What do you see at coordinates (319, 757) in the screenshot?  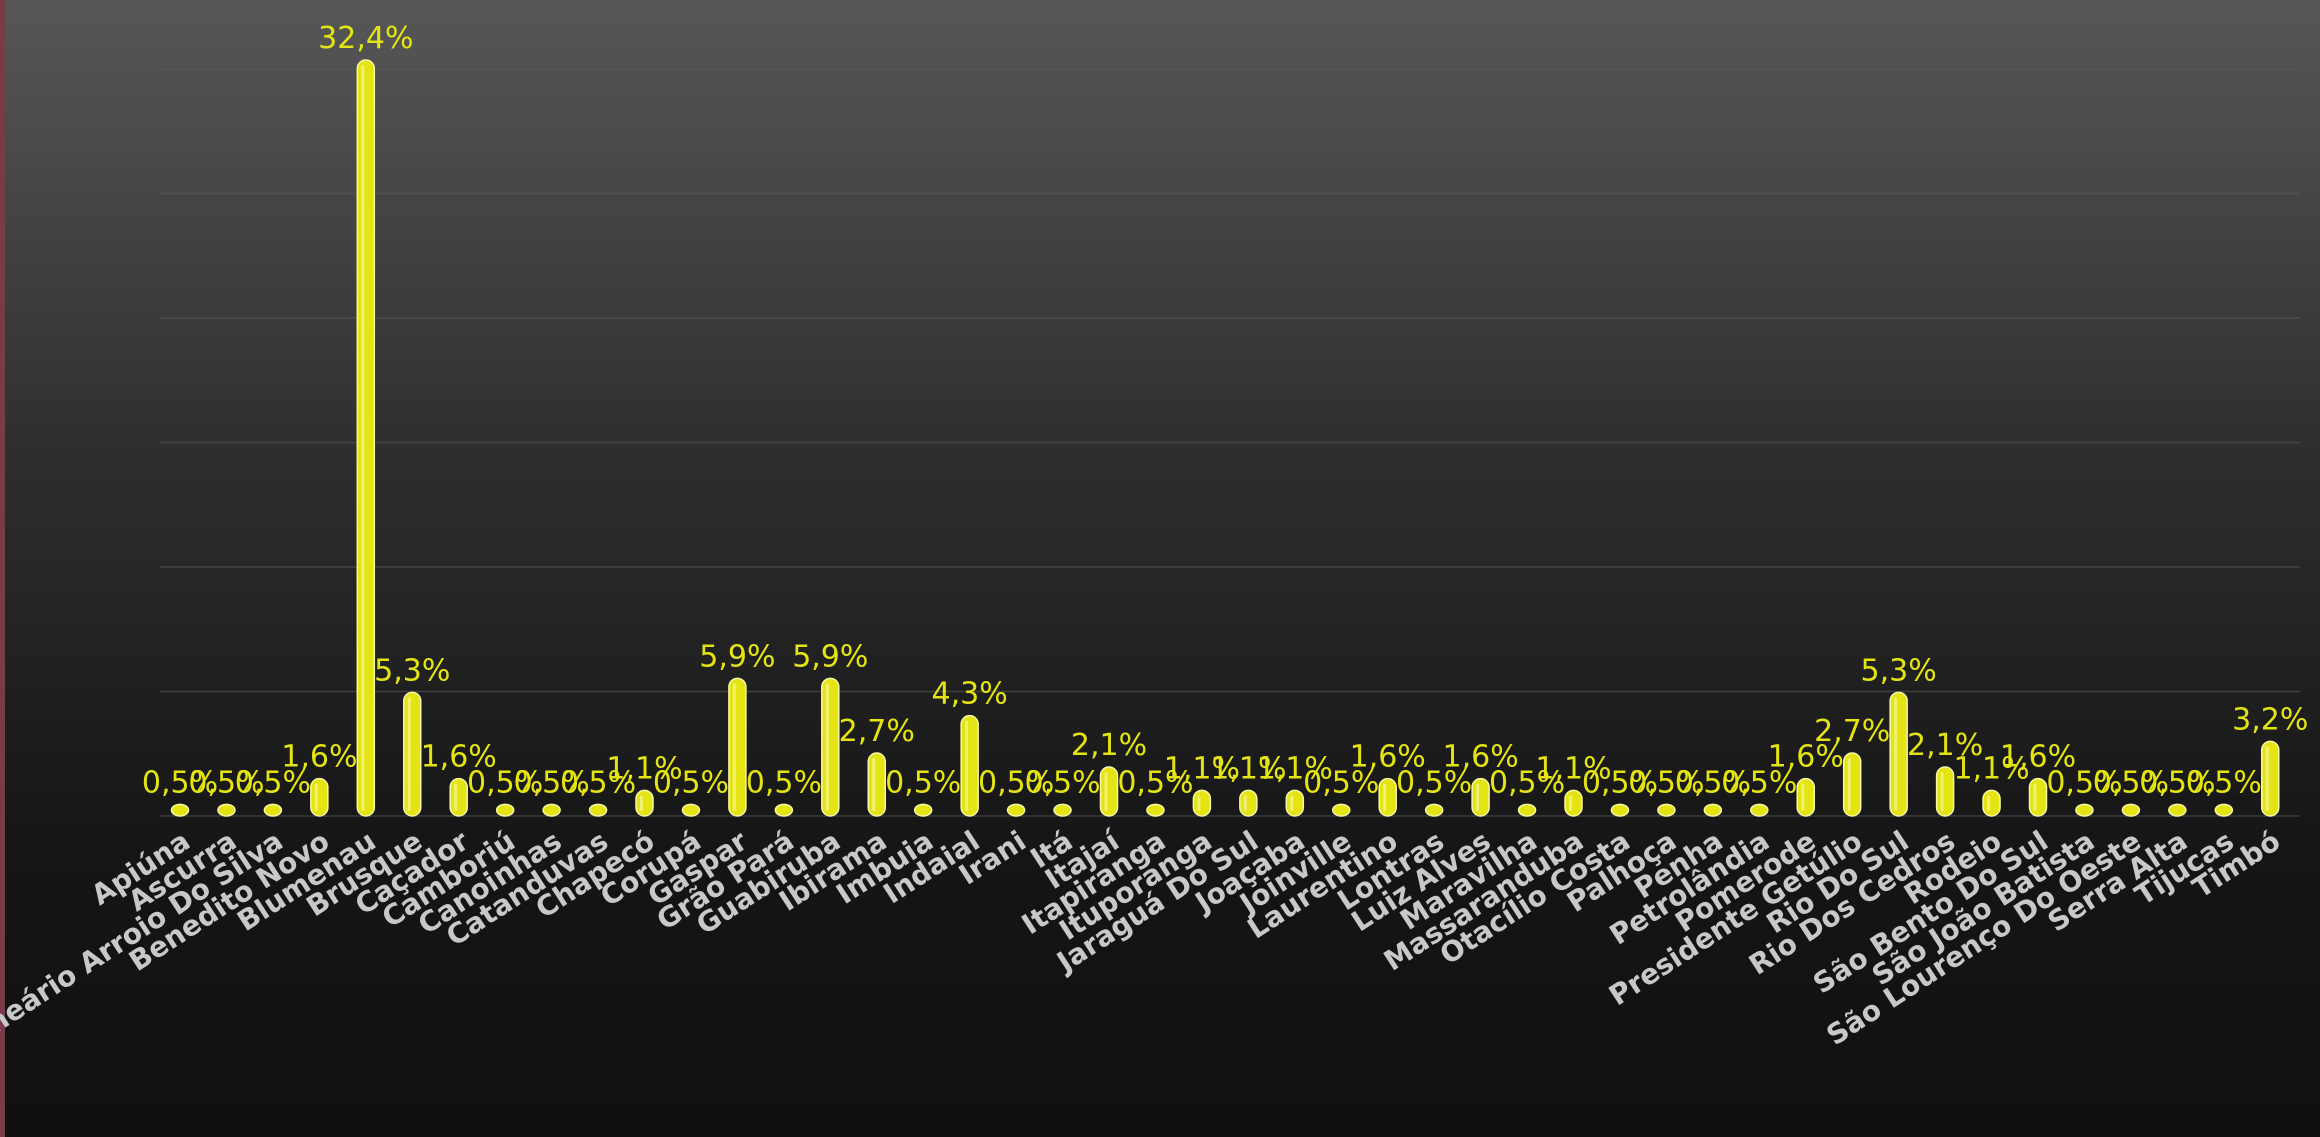 I see `data-label: 1,6%` at bounding box center [319, 757].